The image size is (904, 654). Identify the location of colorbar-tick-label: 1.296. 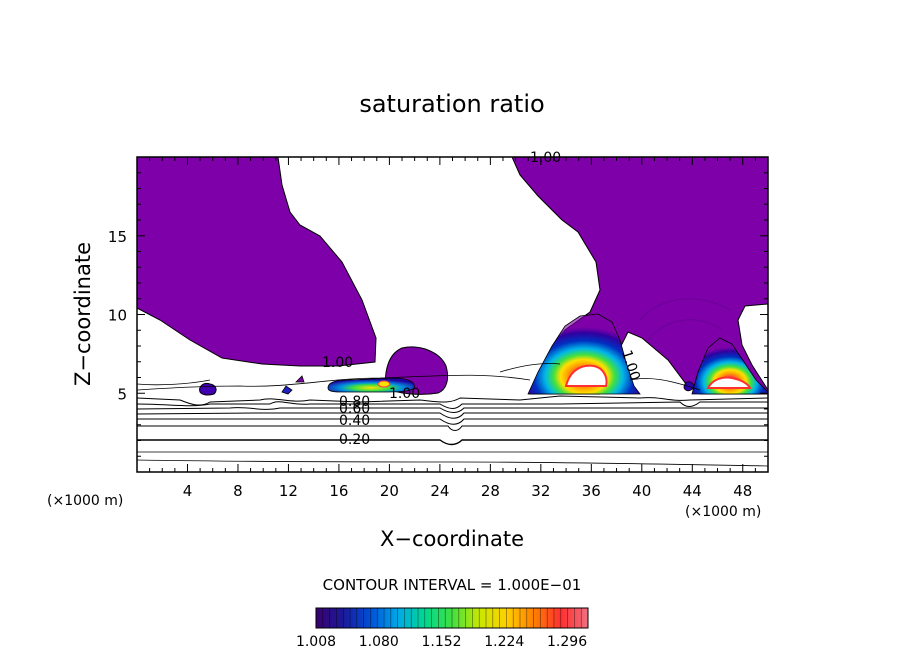
(567, 642).